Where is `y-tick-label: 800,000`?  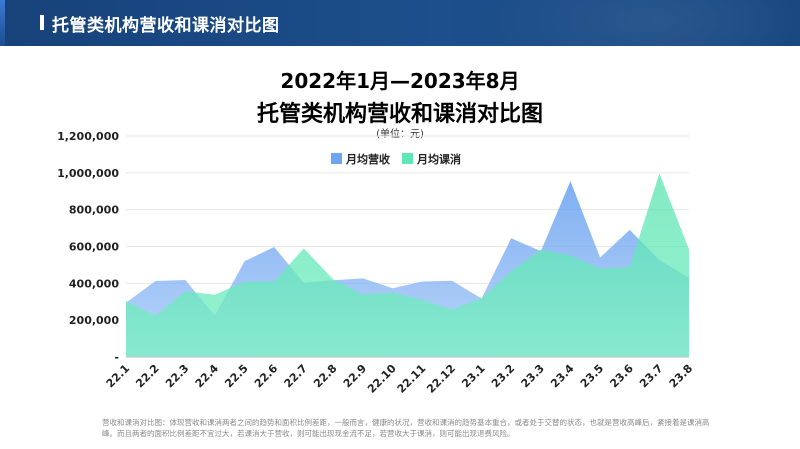
y-tick-label: 800,000 is located at coordinates (94, 210).